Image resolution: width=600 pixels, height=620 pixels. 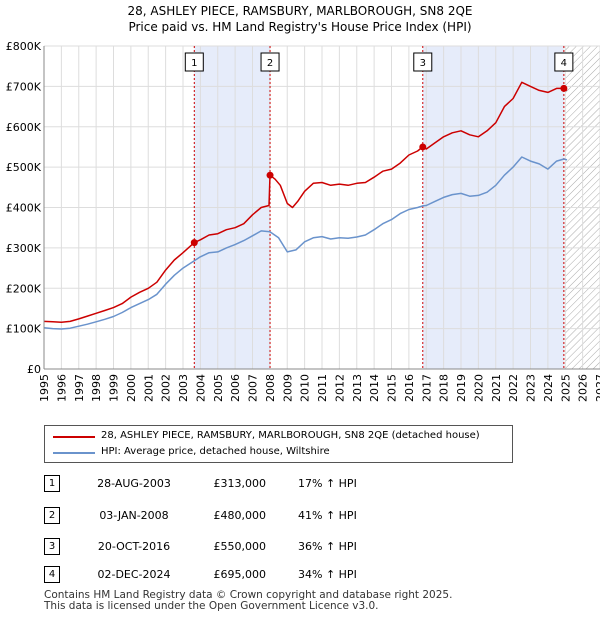 I want to click on sale-label: 4, so click(x=564, y=63).